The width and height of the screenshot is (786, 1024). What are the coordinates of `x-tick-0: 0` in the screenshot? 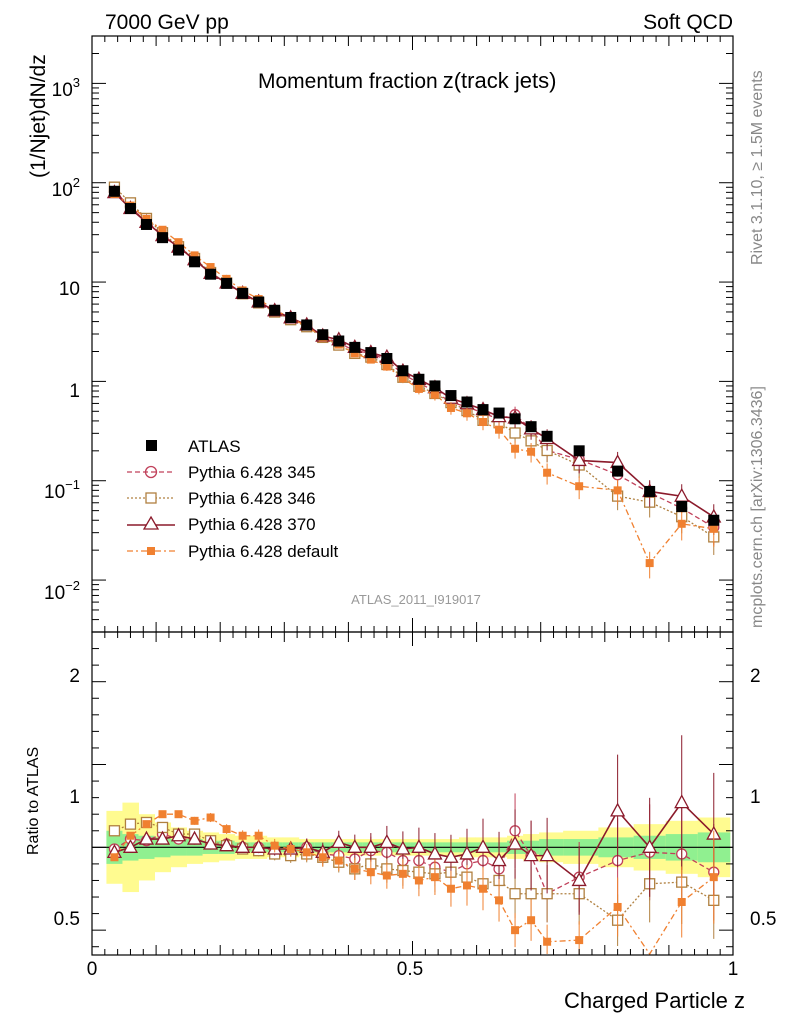 It's located at (92, 969).